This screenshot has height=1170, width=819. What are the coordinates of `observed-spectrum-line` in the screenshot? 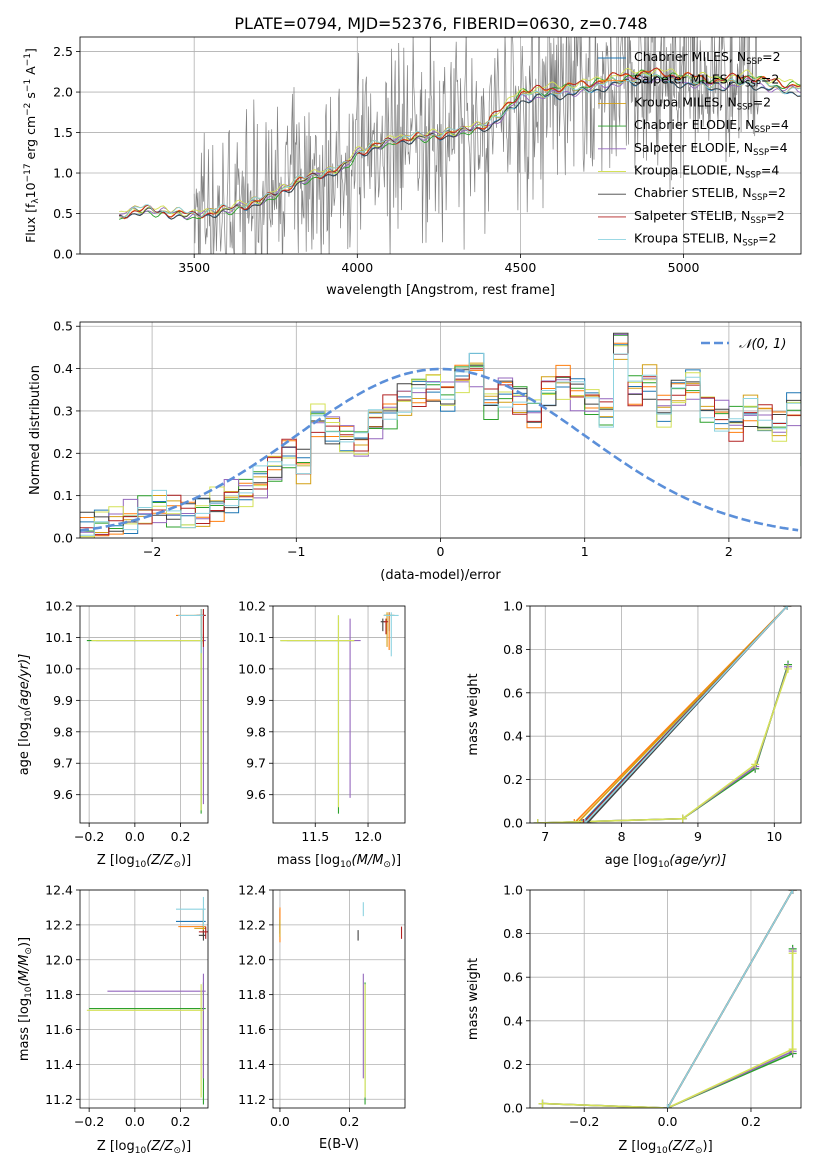 It's located at (476, 145).